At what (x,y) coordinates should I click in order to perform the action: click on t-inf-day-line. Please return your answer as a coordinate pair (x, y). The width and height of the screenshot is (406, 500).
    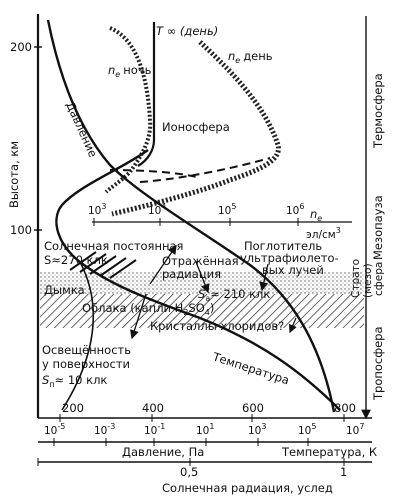
    Looking at the image, I should click on (146, 94).